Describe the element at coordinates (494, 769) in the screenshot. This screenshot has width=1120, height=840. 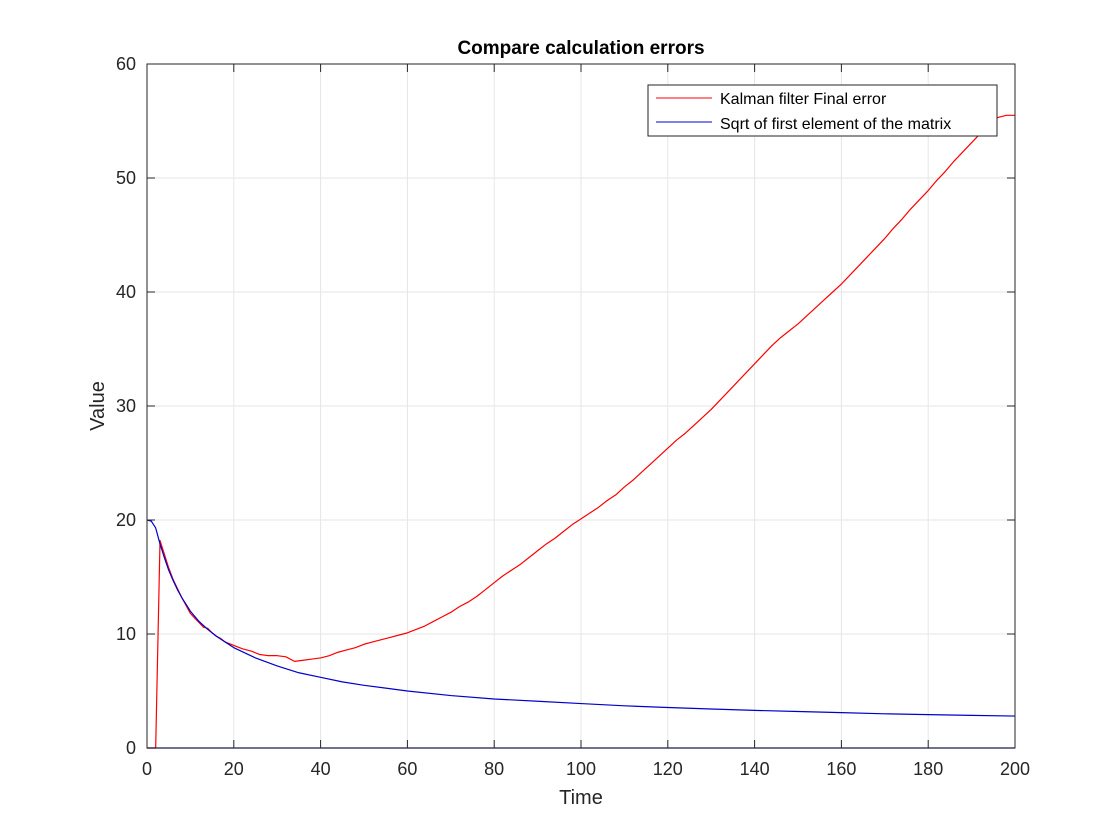
I see `x-tick-label: 80` at that location.